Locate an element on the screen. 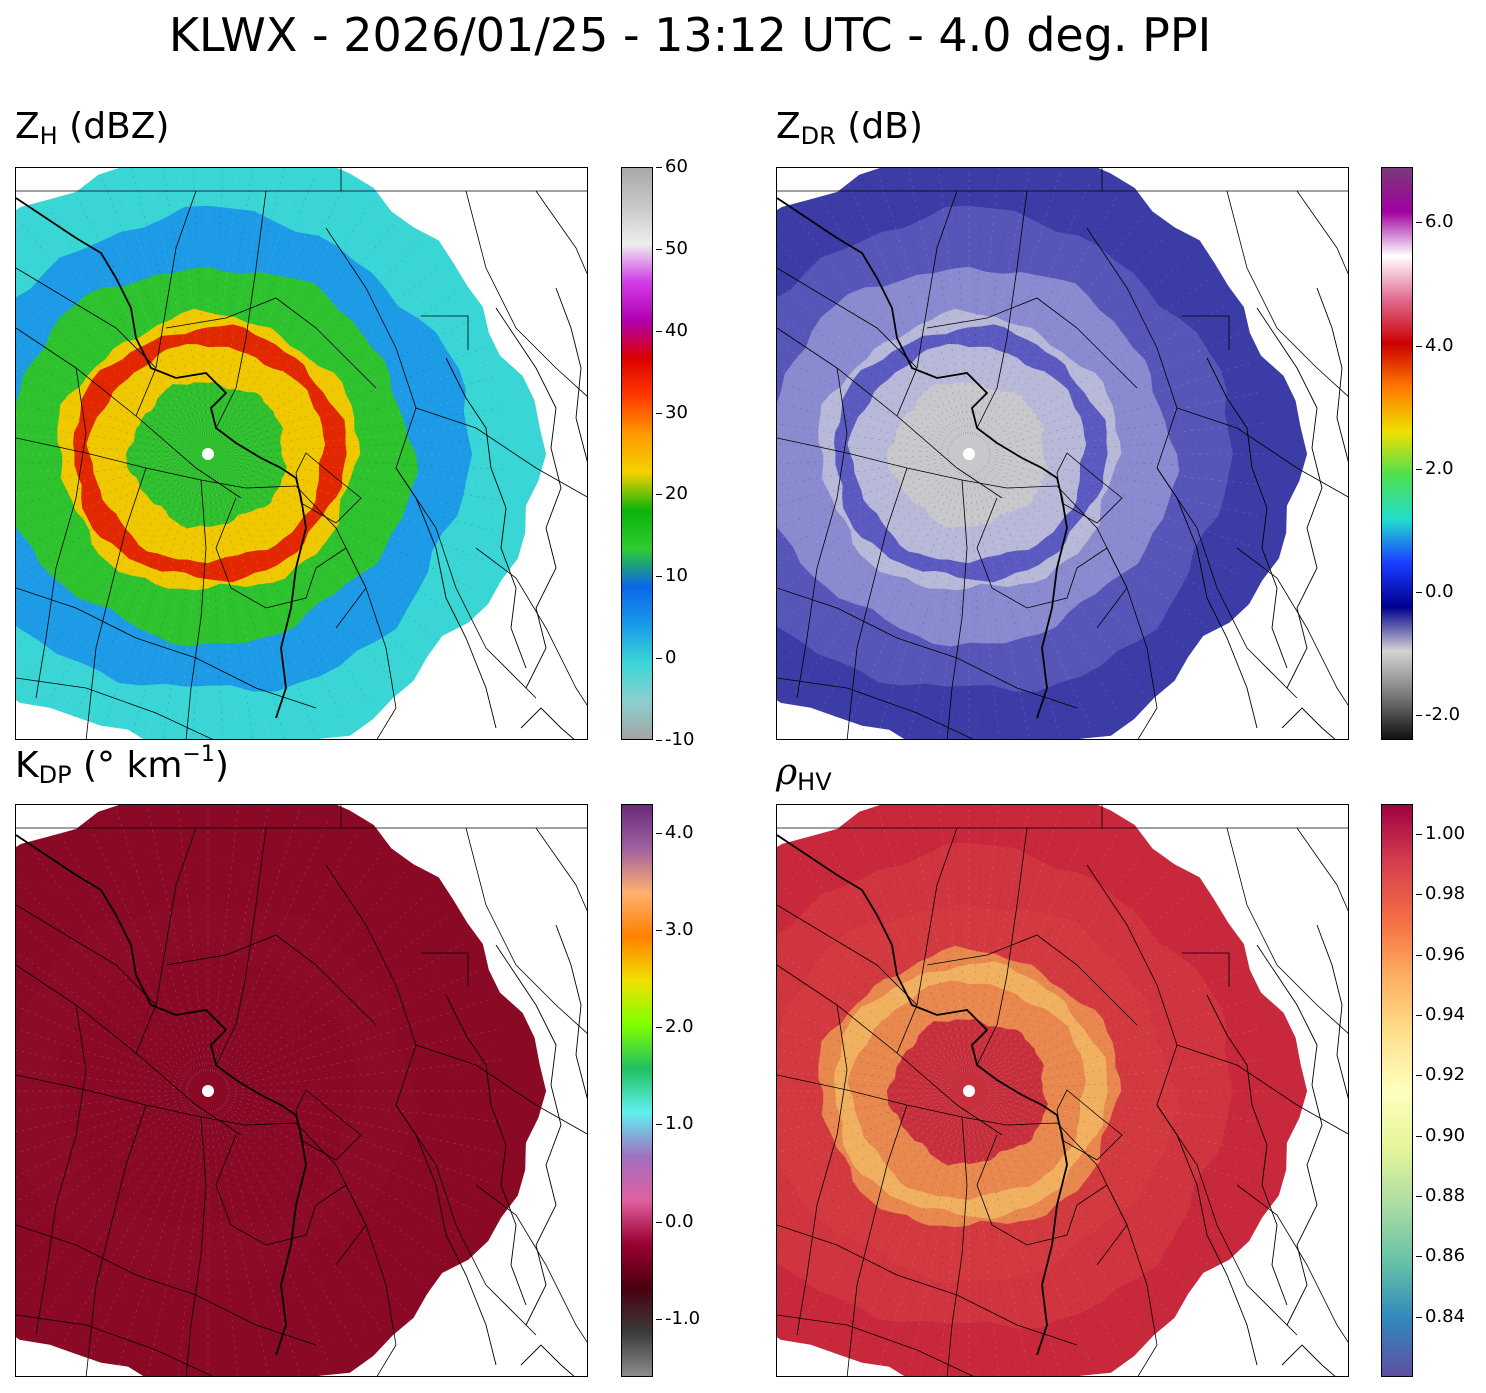 This screenshot has height=1393, width=1486. colorbar-tick-label: 60 is located at coordinates (672, 166).